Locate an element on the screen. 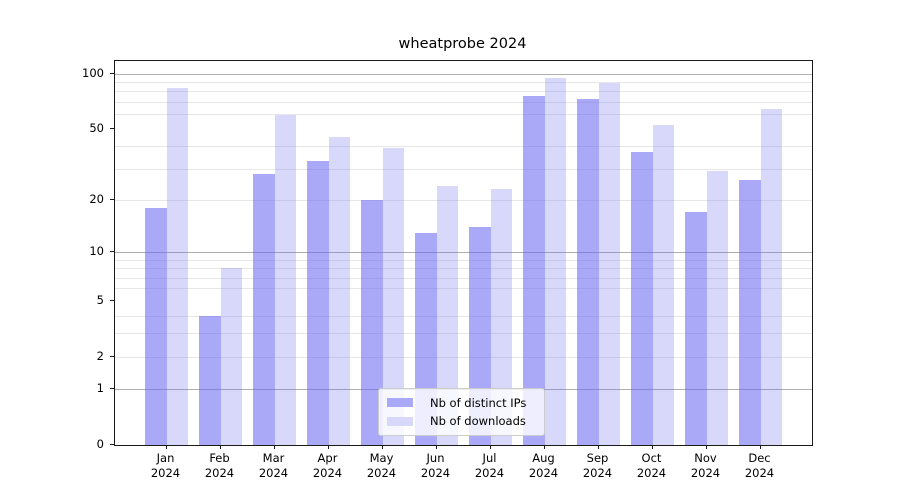 The height and width of the screenshot is (500, 900). bar-downloads-jan is located at coordinates (177, 266).